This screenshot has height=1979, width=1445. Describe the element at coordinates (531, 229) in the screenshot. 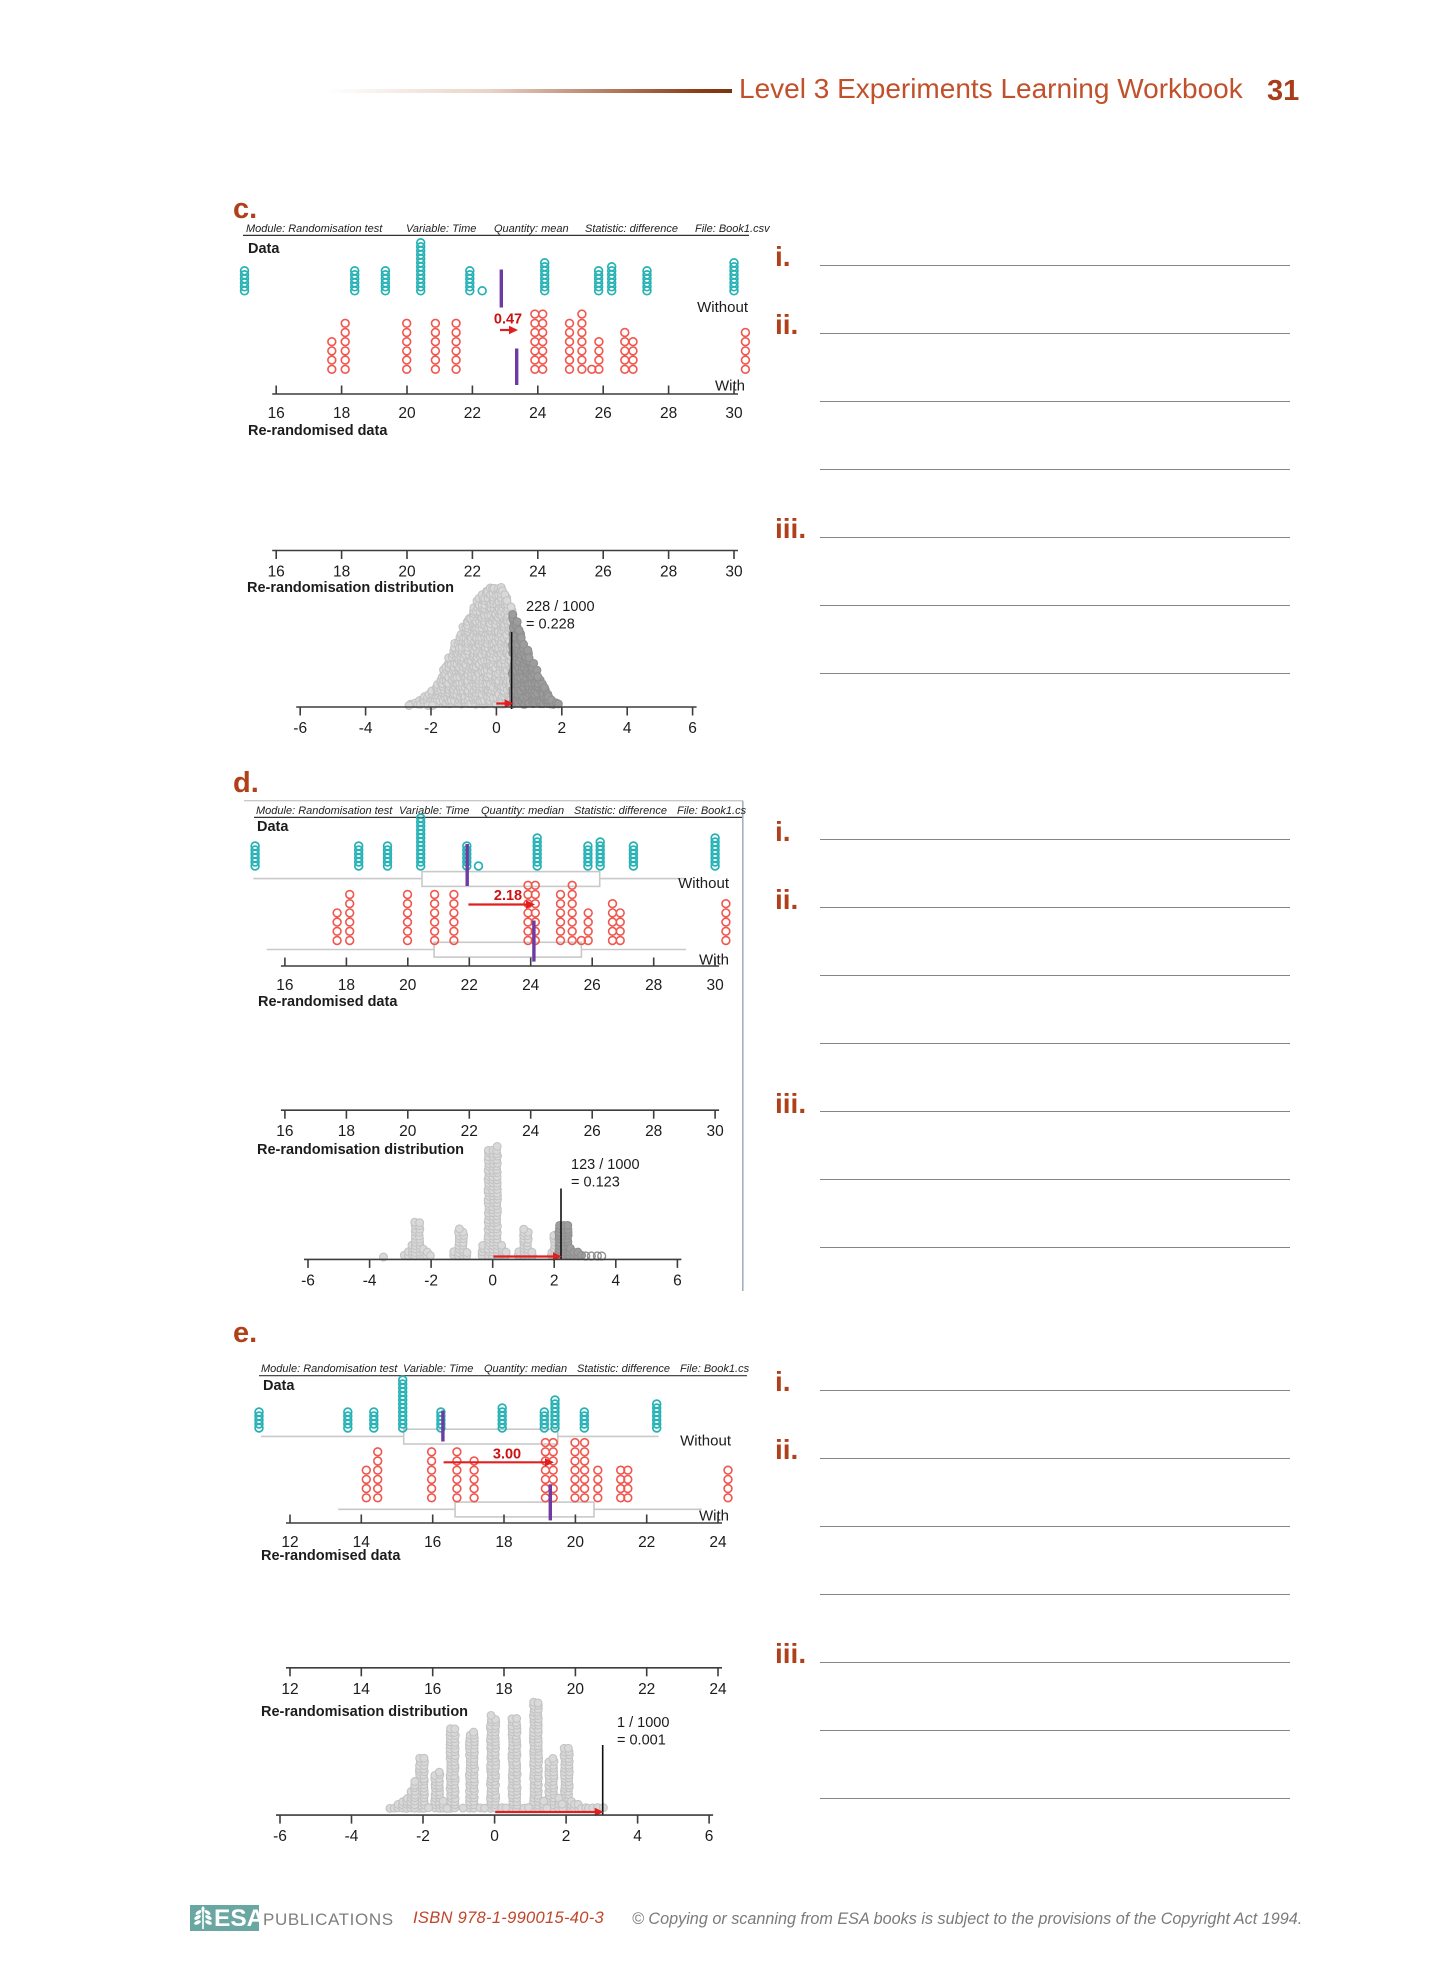

I see `svg-text: Quantity: mean` at that location.